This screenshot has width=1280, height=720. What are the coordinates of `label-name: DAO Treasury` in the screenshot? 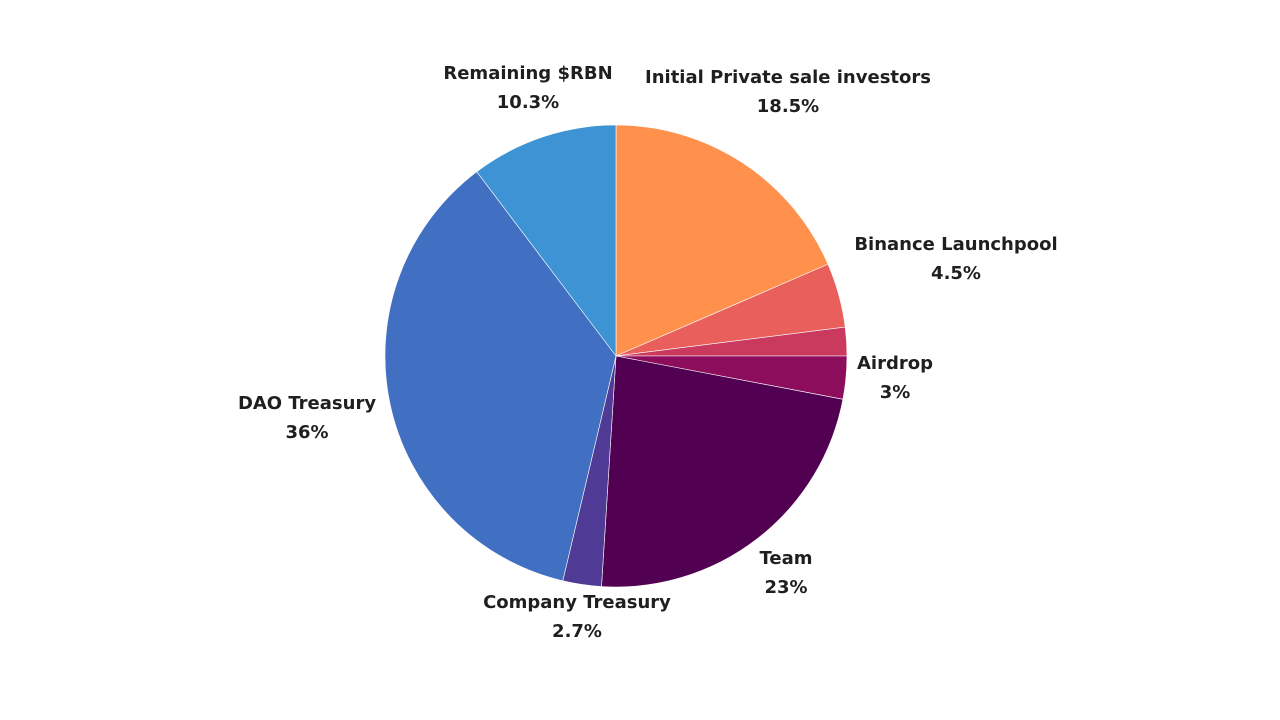 It's located at (307, 403).